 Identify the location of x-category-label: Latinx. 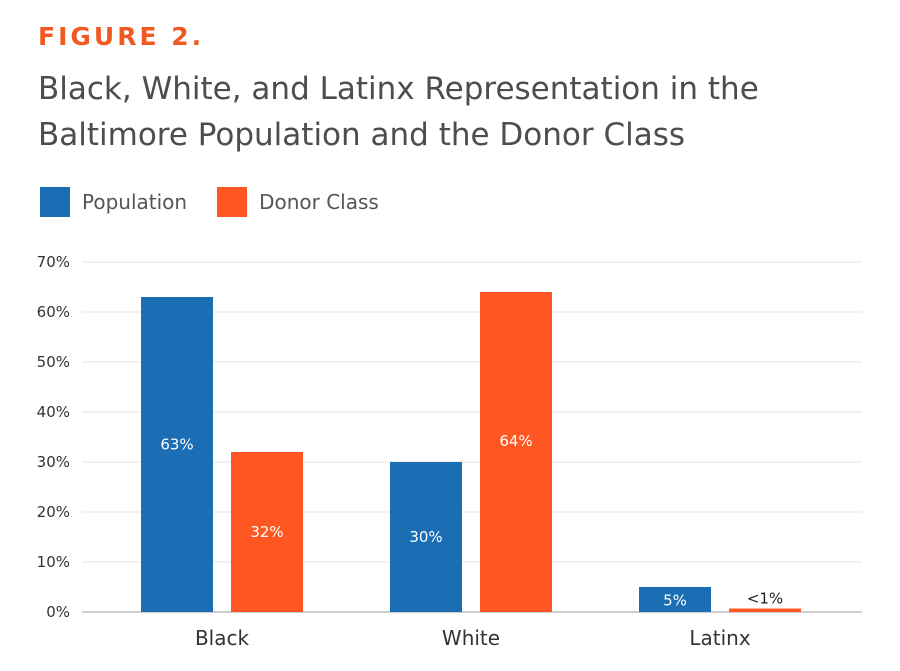
(719, 638).